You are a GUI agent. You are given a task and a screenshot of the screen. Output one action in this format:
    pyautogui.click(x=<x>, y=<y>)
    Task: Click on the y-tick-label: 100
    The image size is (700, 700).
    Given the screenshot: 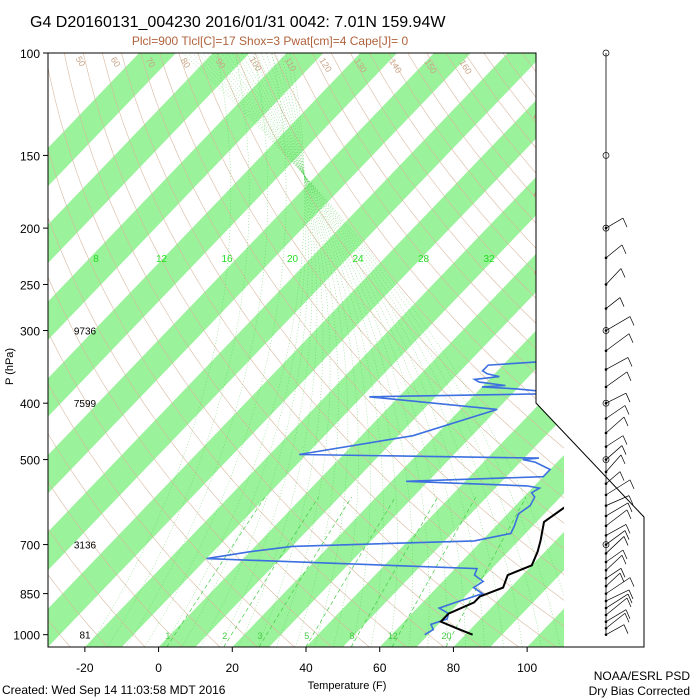 What is the action you would take?
    pyautogui.click(x=30, y=54)
    